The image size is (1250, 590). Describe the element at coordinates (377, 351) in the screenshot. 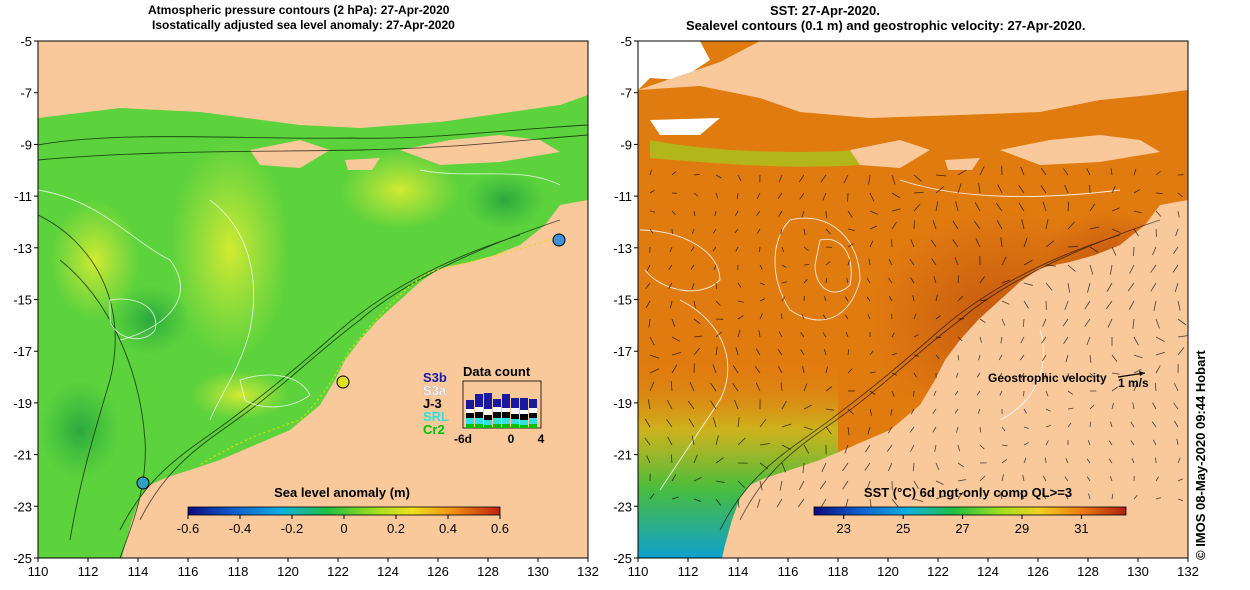

I see `coastal-dotted-line` at that location.